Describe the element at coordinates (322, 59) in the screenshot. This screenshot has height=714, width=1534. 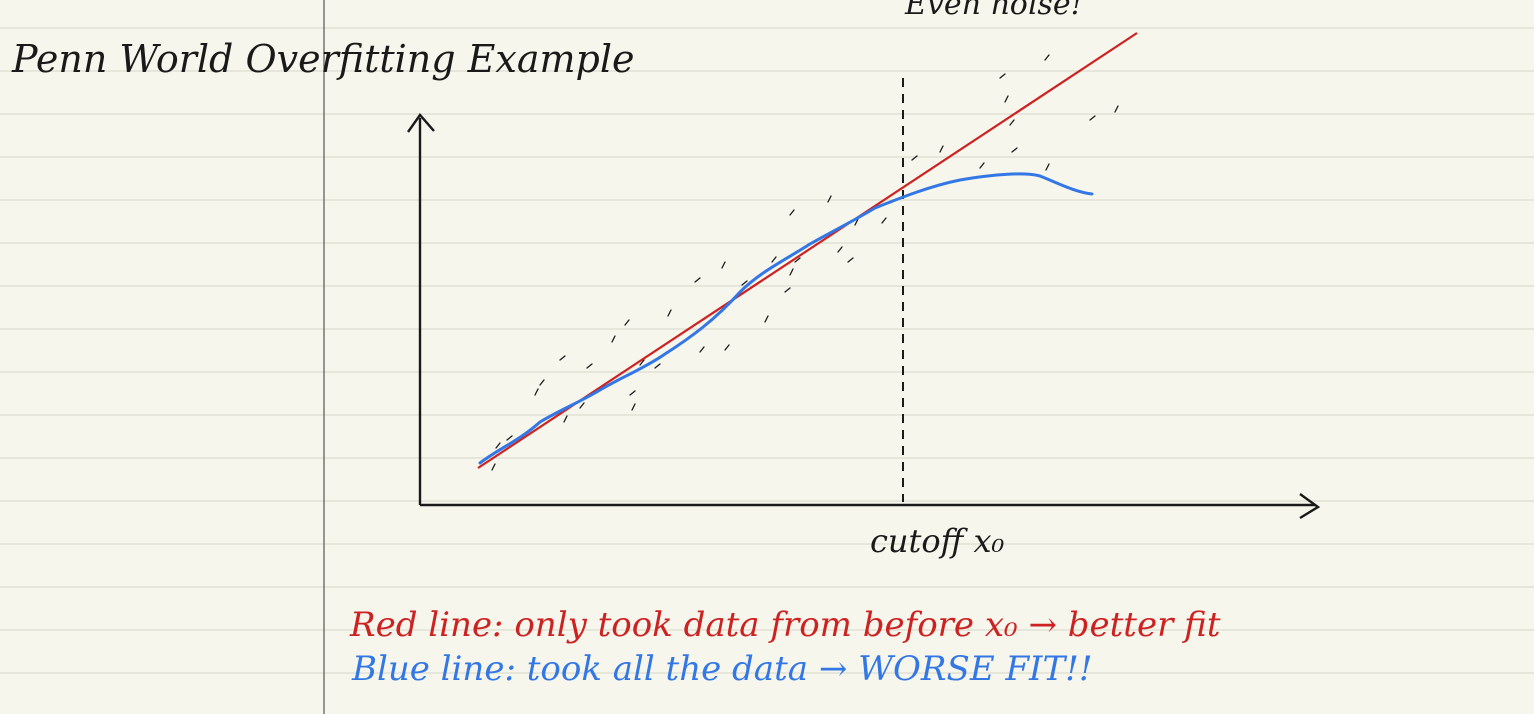
I see `page-title: Penn World Overfitting Example` at that location.